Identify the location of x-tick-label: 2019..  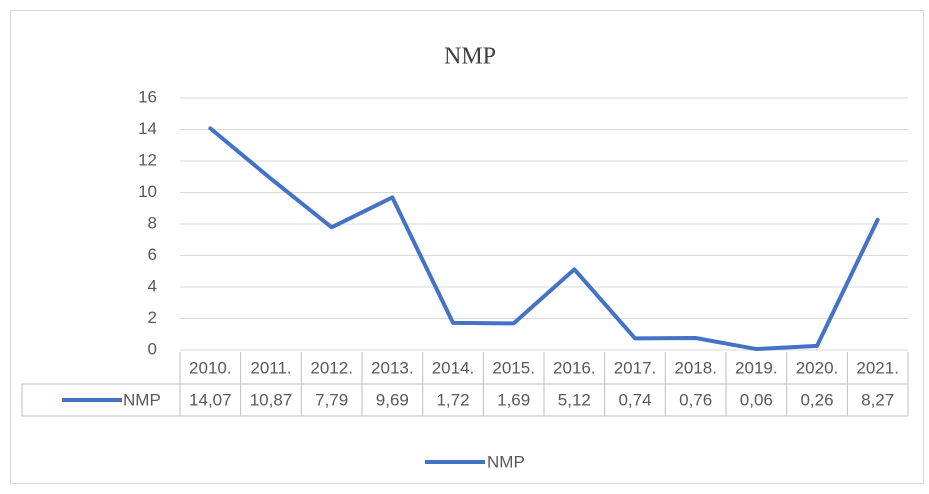
(756, 367).